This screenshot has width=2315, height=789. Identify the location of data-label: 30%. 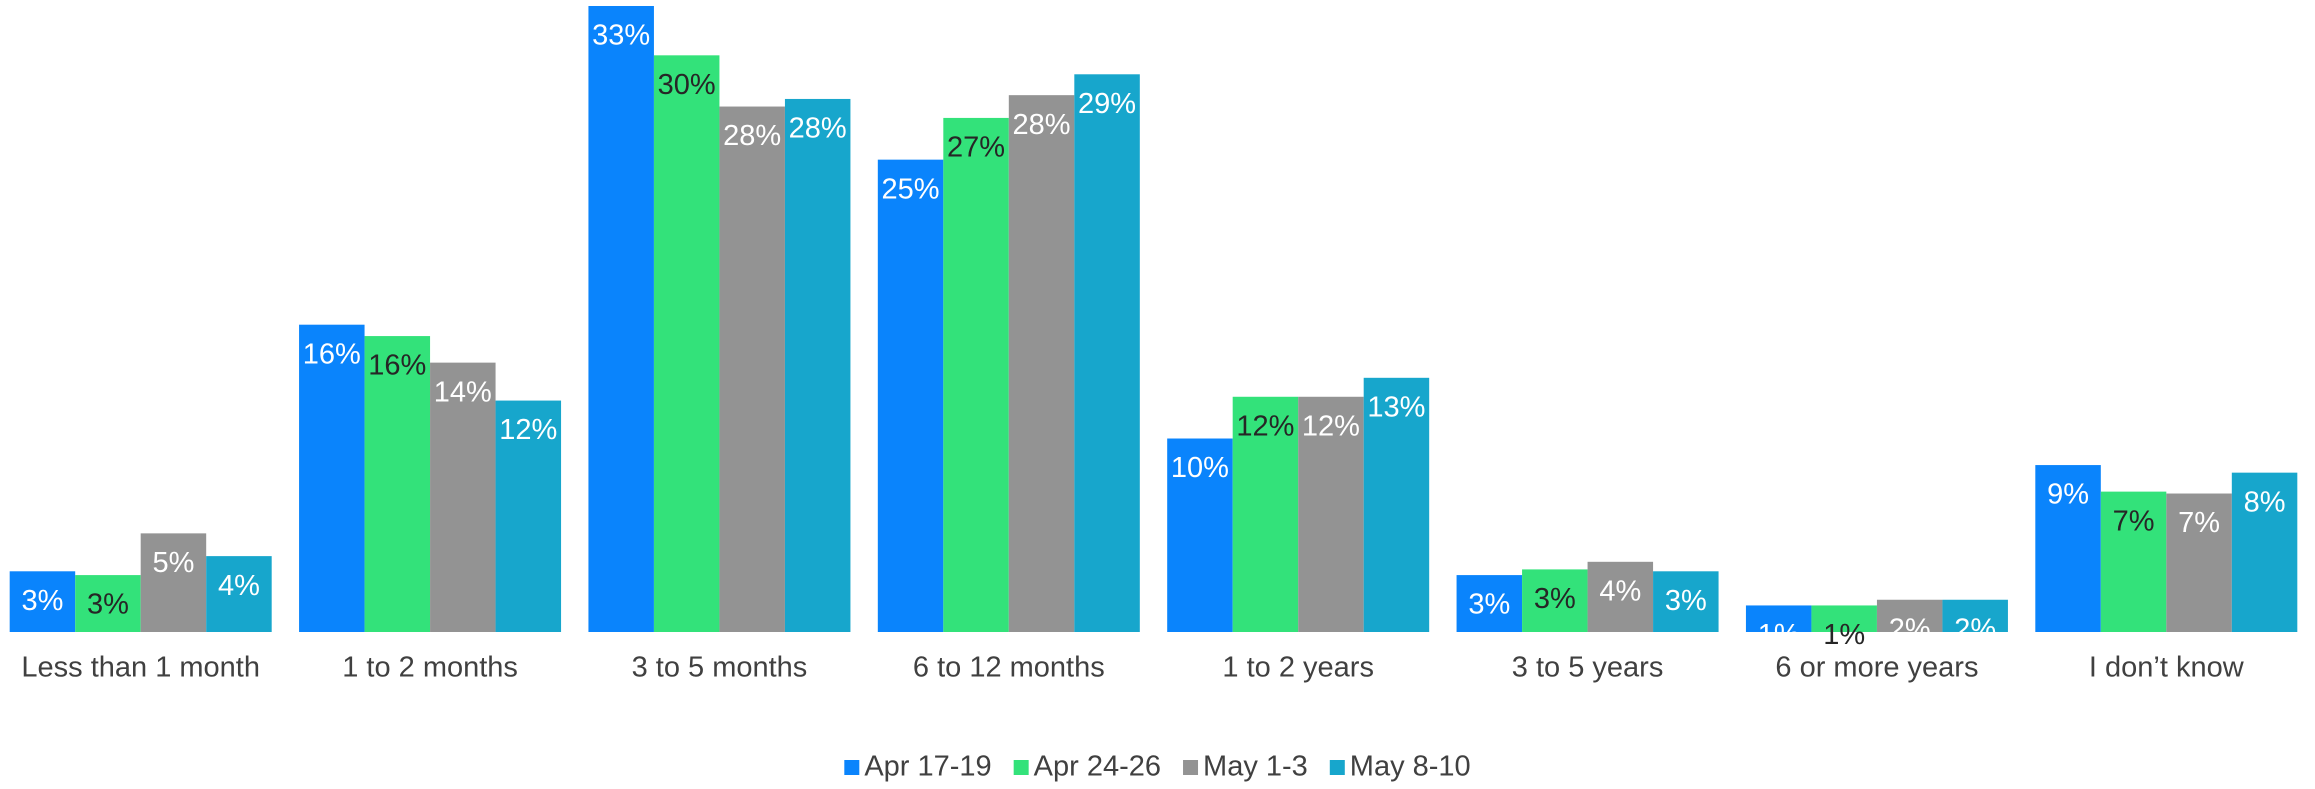
(687, 85).